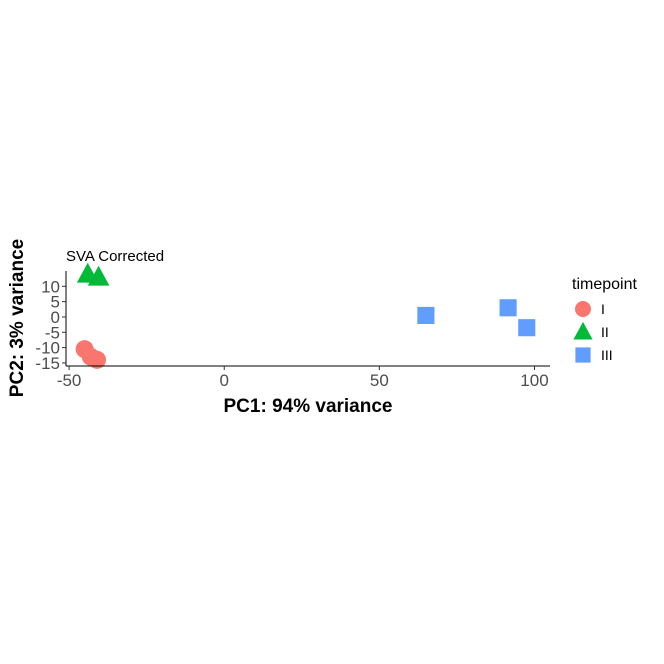 The height and width of the screenshot is (664, 664). I want to click on x-axis: -50 0 50 100, so click(303, 377).